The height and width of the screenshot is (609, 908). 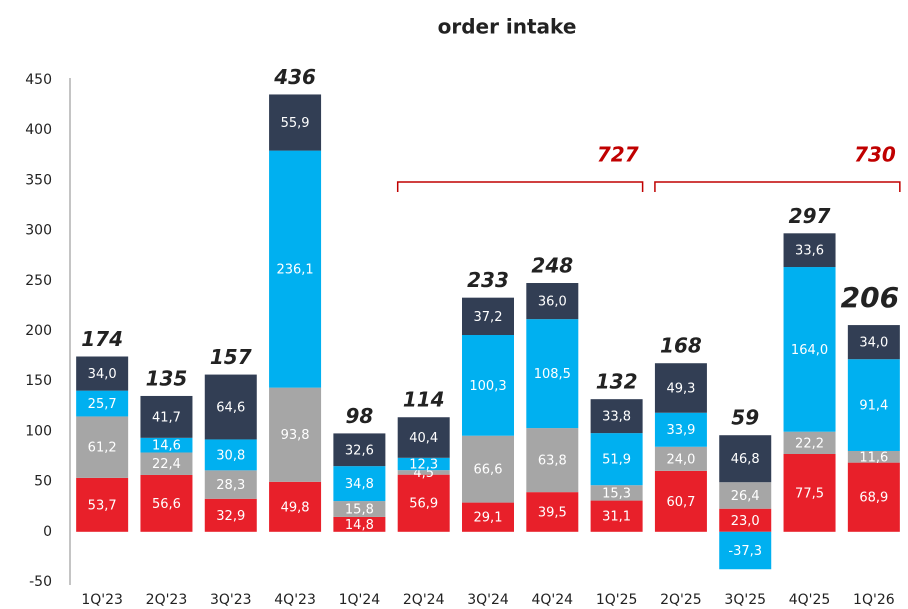 I want to click on value-label: 36,0, so click(x=552, y=302).